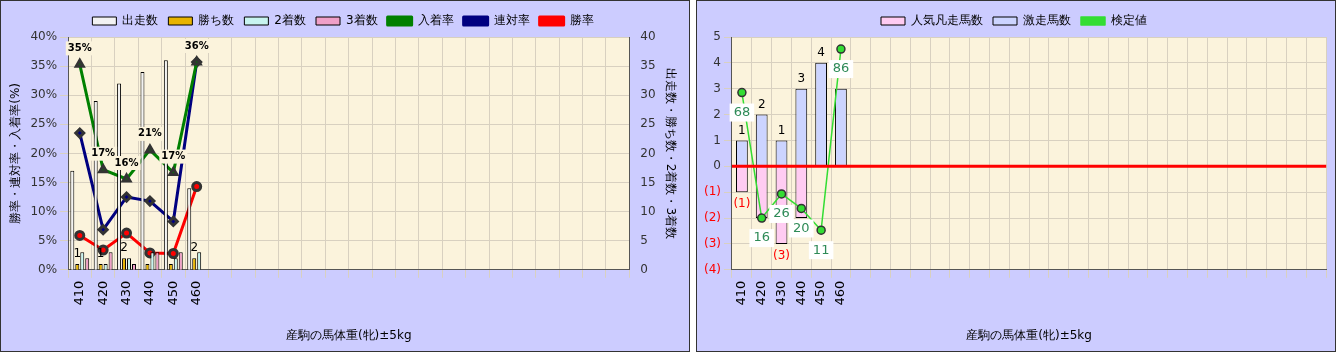 The height and width of the screenshot is (358, 1339). Describe the element at coordinates (712, 268) in the screenshot. I see `y-tick-label: (4)` at that location.